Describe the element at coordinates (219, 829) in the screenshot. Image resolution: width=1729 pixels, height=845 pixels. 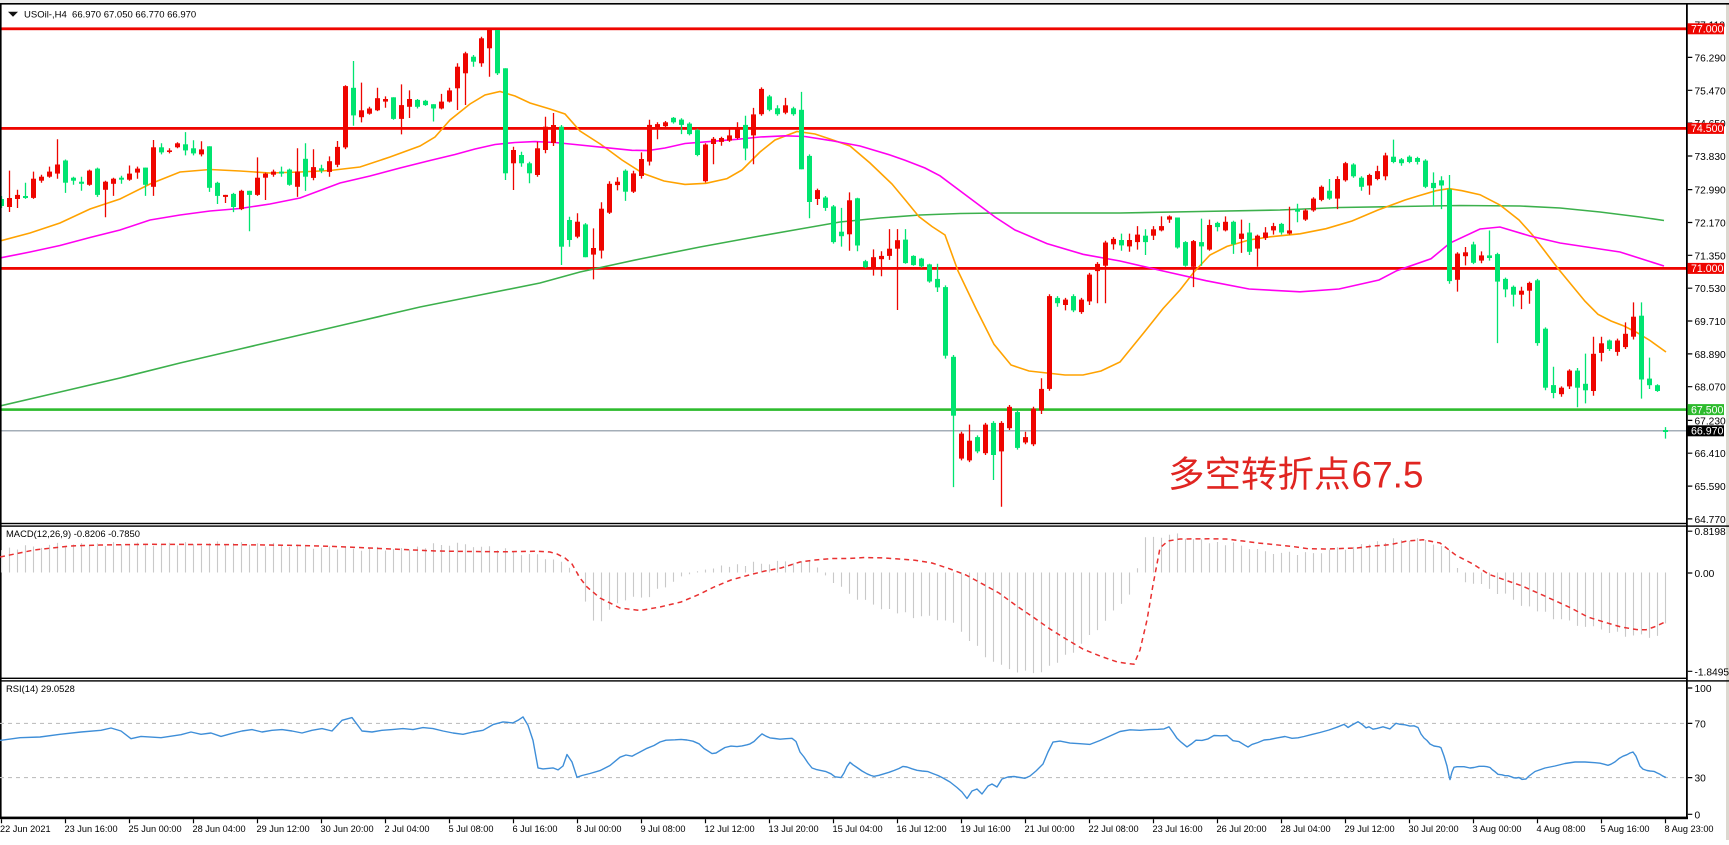
I see `svg-text: 28 Jun 04:00` at that location.